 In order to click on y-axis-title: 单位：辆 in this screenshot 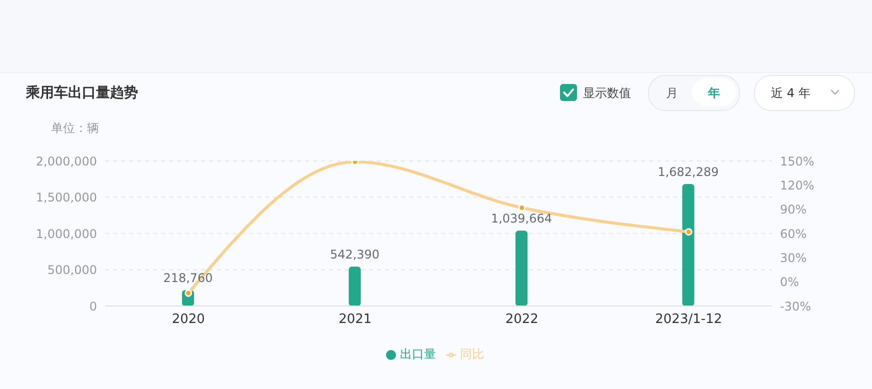, I will do `click(75, 128)`.